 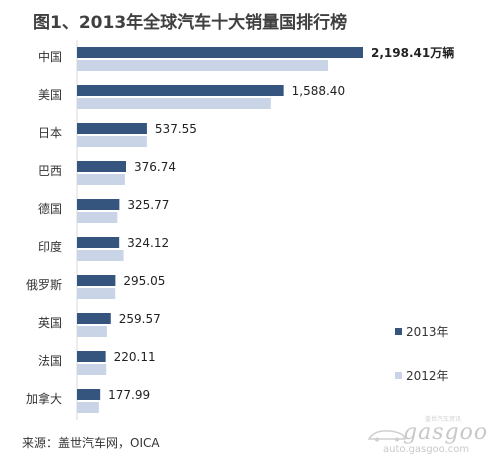 I want to click on category-label: 德国, so click(x=50, y=208).